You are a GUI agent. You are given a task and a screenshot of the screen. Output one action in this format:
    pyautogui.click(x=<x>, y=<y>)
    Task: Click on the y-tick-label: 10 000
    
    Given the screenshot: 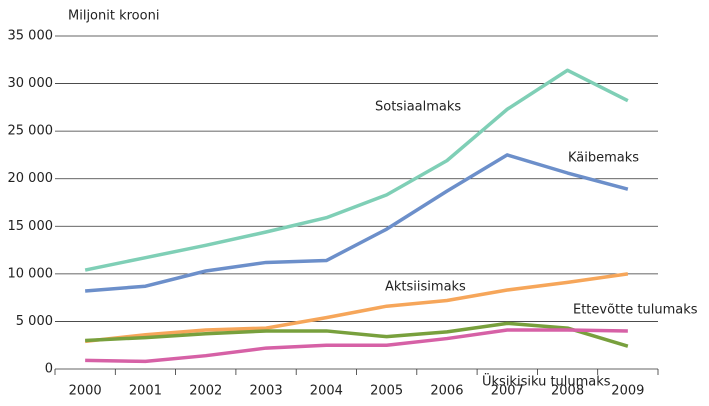 What is the action you would take?
    pyautogui.click(x=31, y=273)
    